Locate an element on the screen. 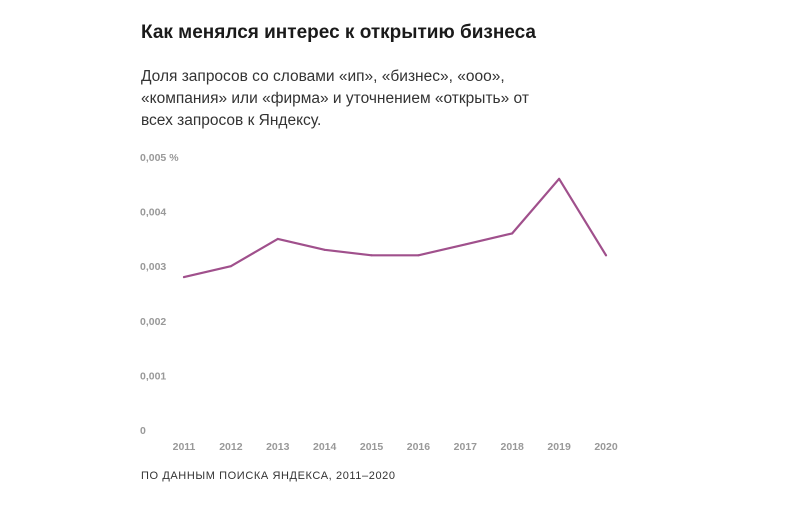 This screenshot has height=517, width=788. x-tick-label: 2013 is located at coordinates (278, 447).